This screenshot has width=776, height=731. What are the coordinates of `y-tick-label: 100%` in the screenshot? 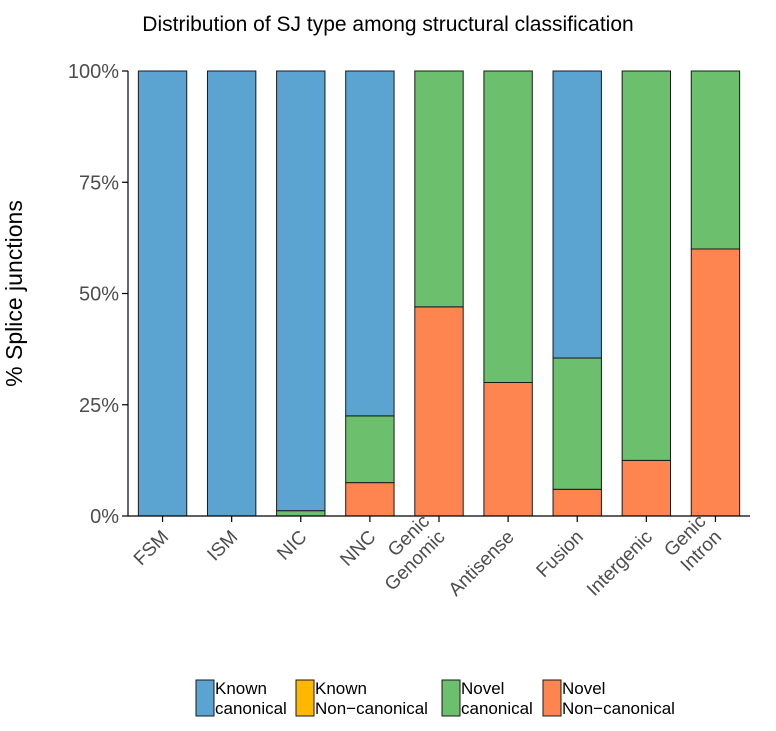 It's located at (93, 72).